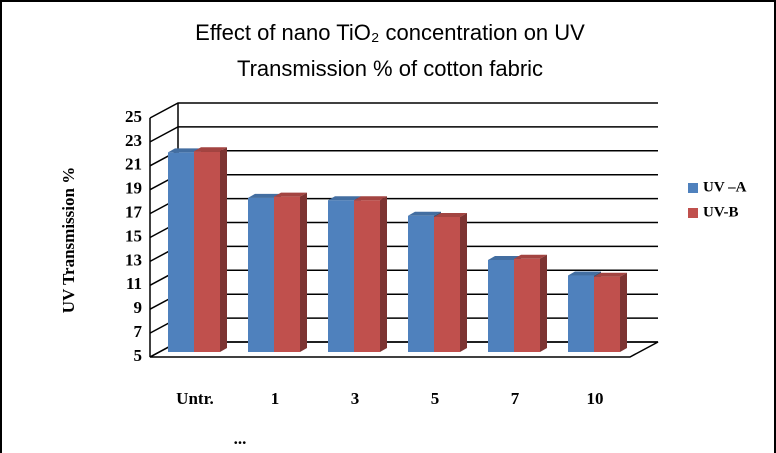 The height and width of the screenshot is (453, 776). Describe the element at coordinates (133, 259) in the screenshot. I see `y-tick-label: 13` at that location.